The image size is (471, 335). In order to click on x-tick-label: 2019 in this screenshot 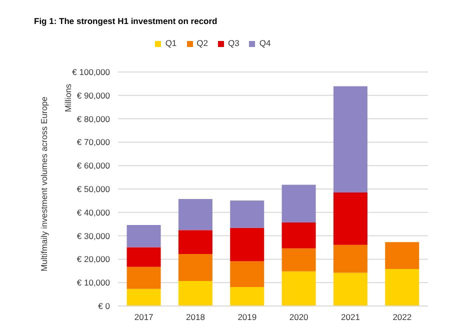, I will do `click(247, 317)`.